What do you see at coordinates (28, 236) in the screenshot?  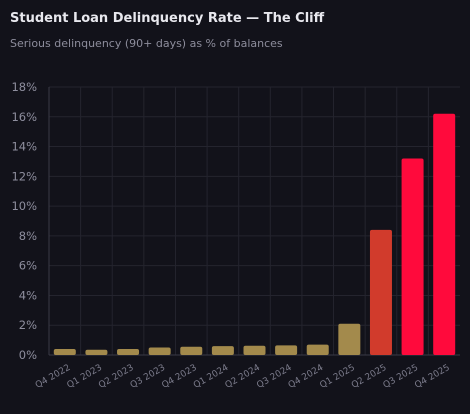 I see `y-tick-label: 8%` at bounding box center [28, 236].